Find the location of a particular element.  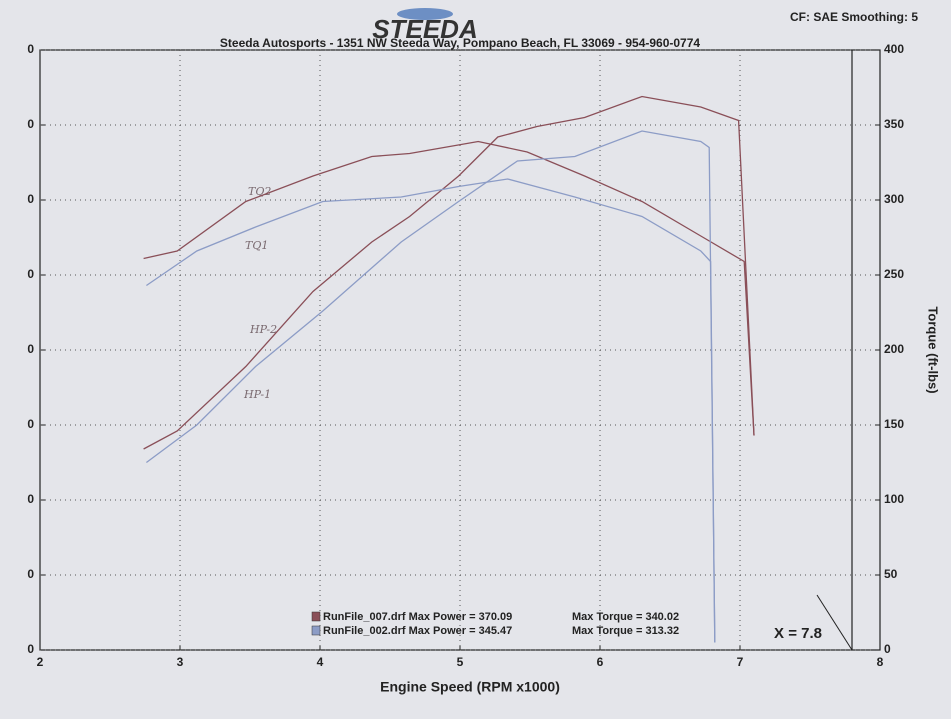

logo-swoosh is located at coordinates (425, 14).